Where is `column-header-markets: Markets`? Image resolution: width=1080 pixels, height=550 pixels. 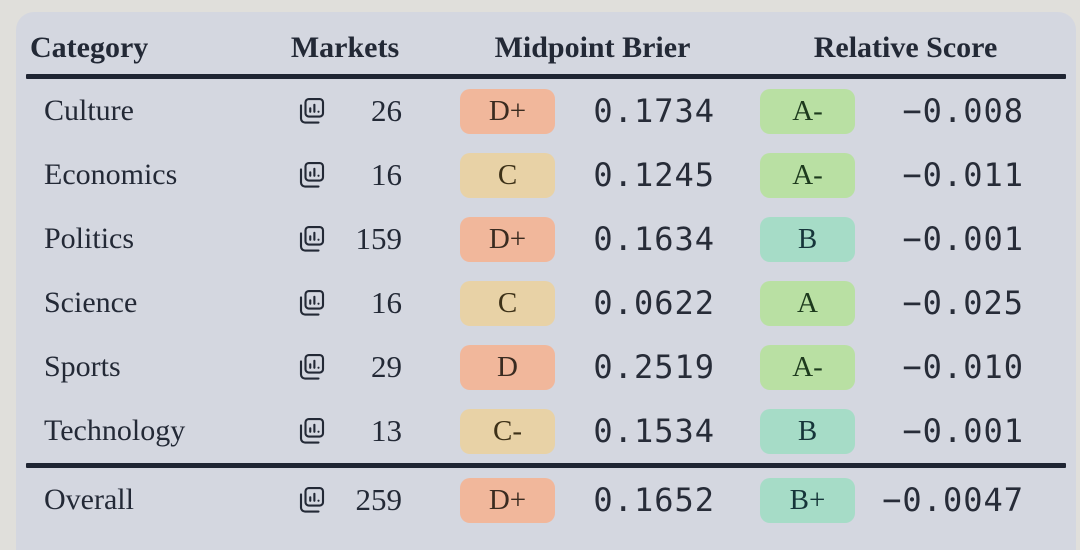 column-header-markets: Markets is located at coordinates (345, 47).